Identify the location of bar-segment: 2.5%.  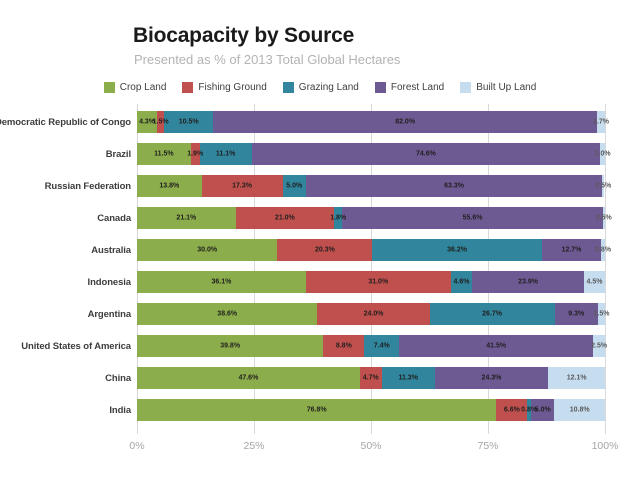
(599, 346).